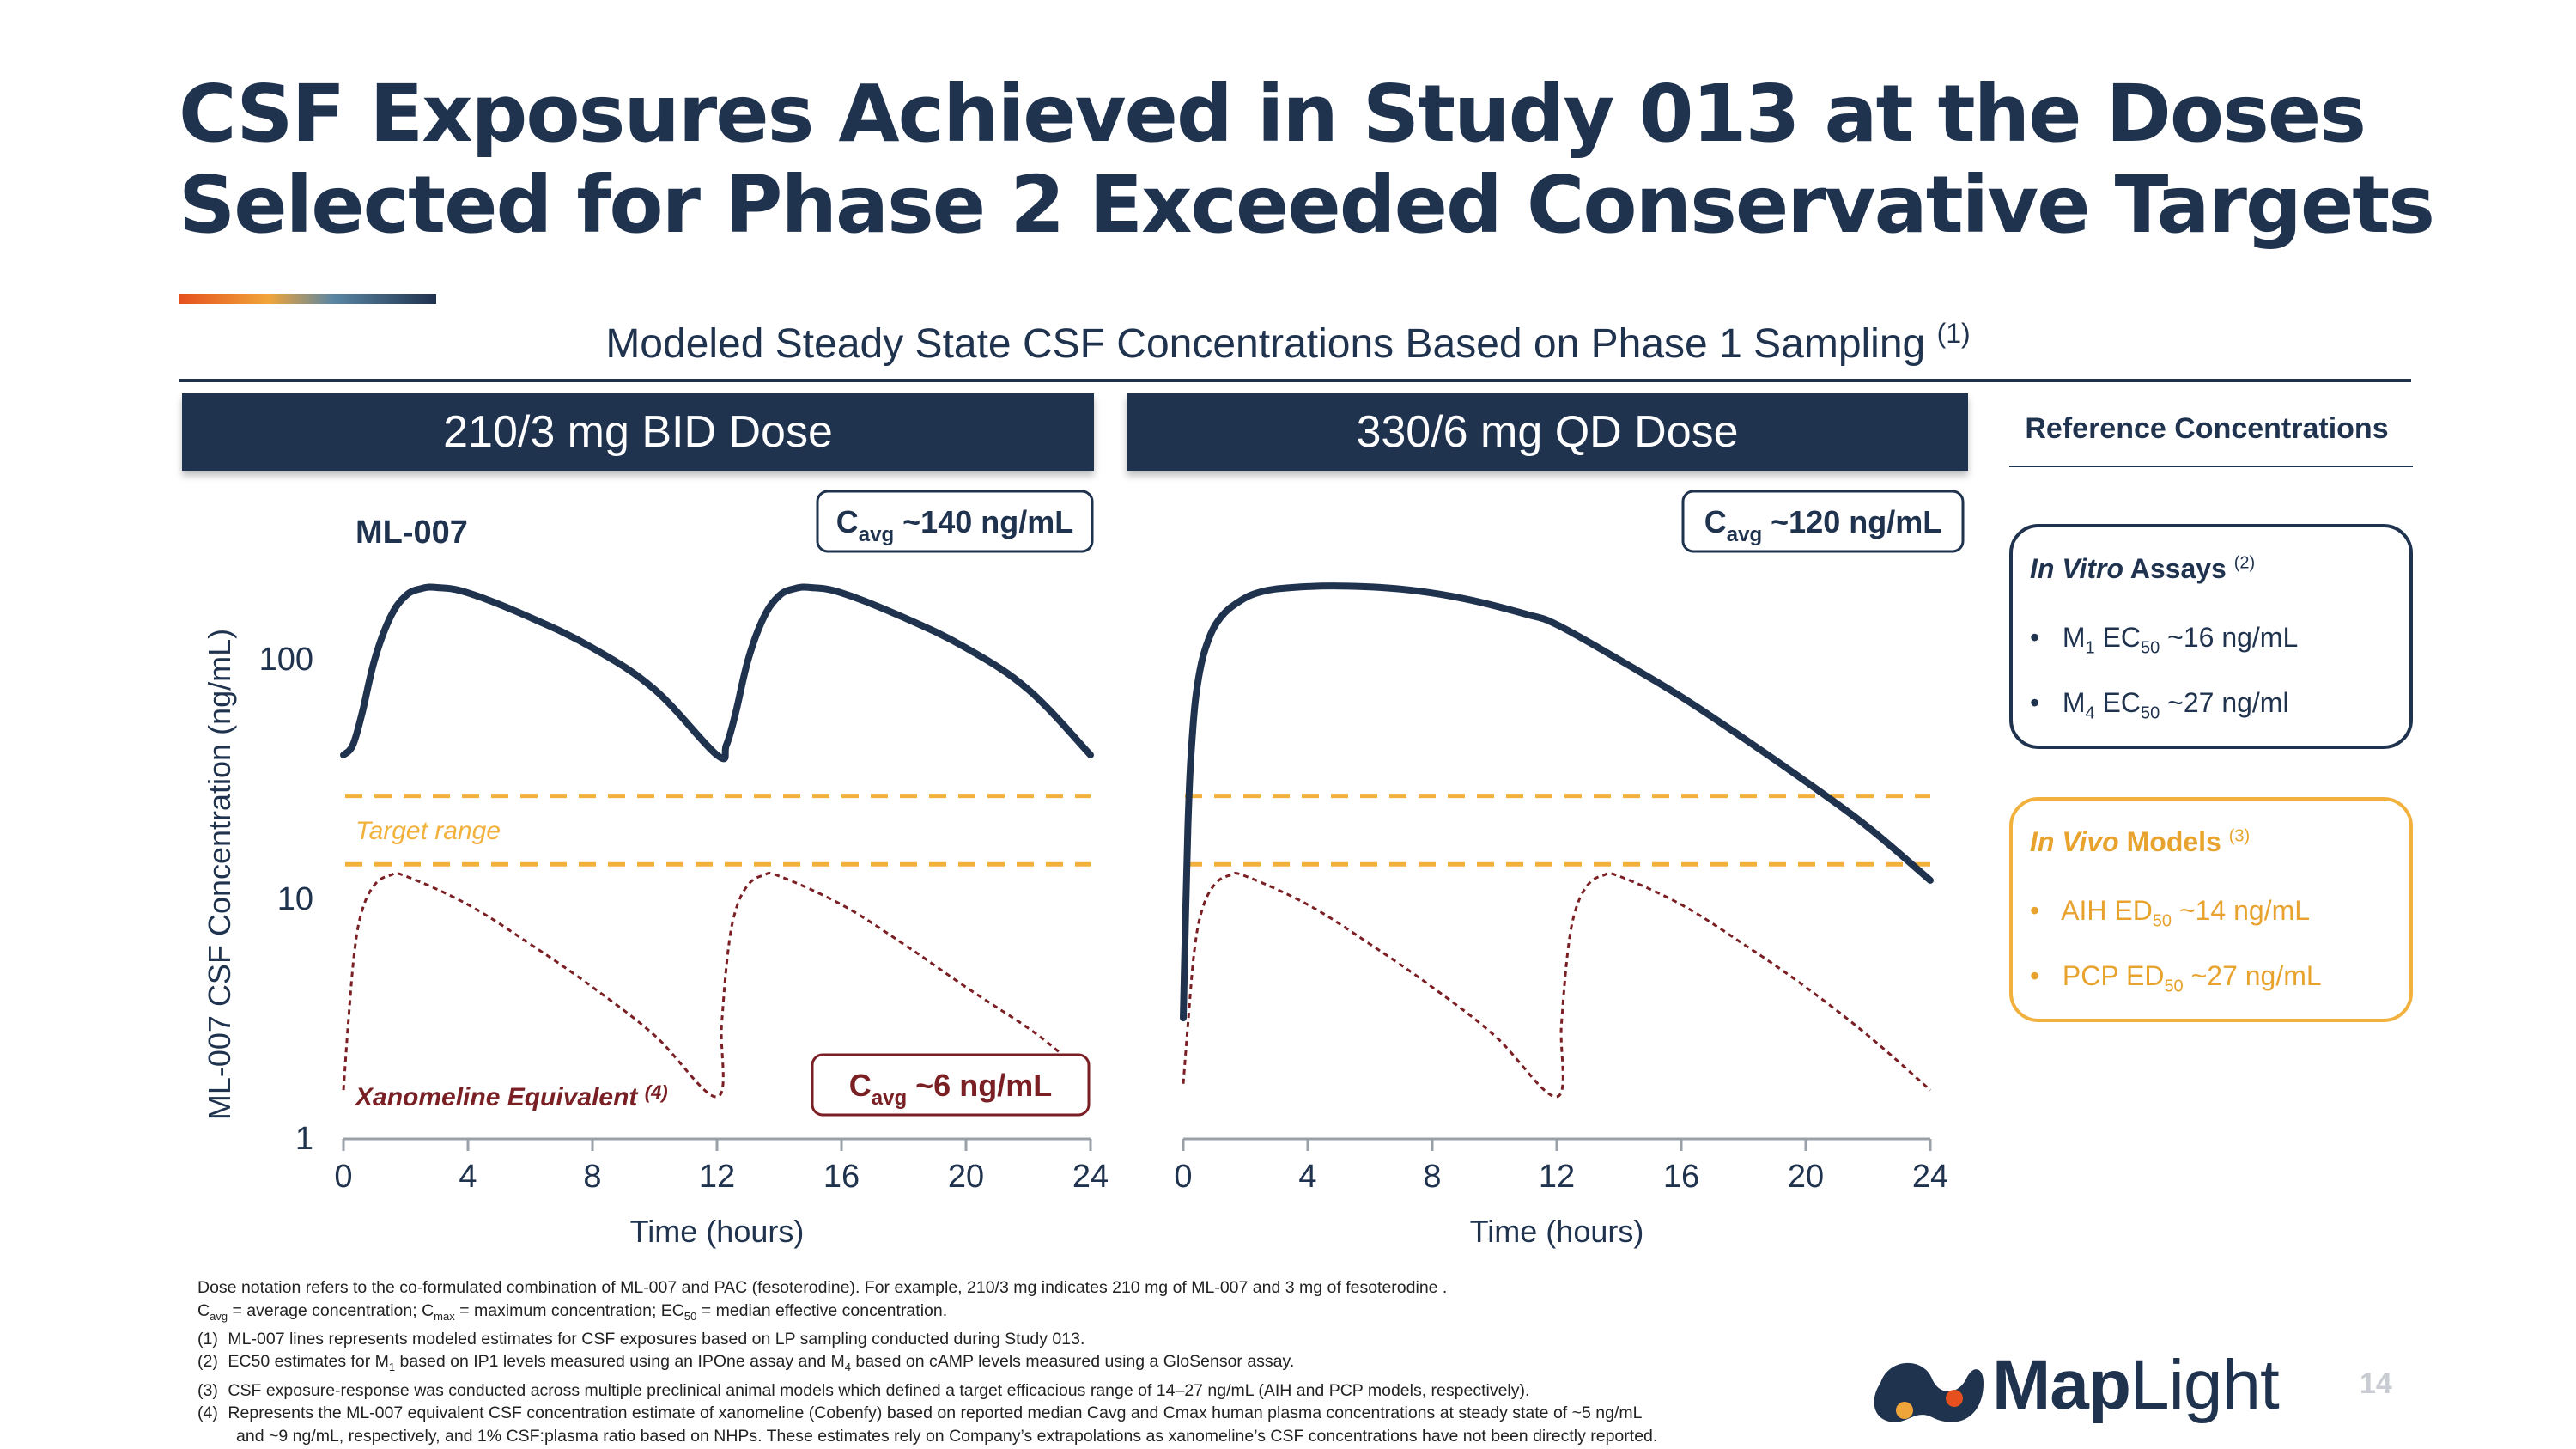 The height and width of the screenshot is (1449, 2576). I want to click on in-vitro-heading: In Vitro Assays (2), so click(2142, 569).